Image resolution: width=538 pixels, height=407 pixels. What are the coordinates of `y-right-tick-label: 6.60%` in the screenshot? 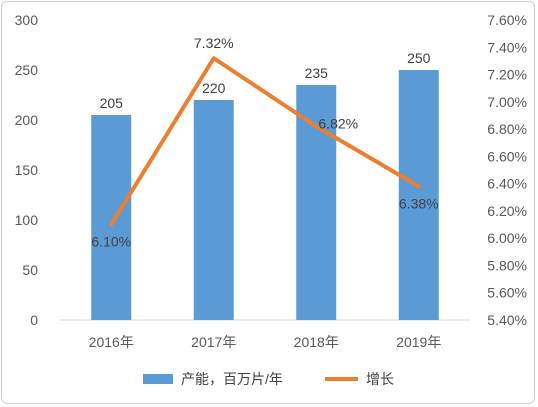 It's located at (507, 156).